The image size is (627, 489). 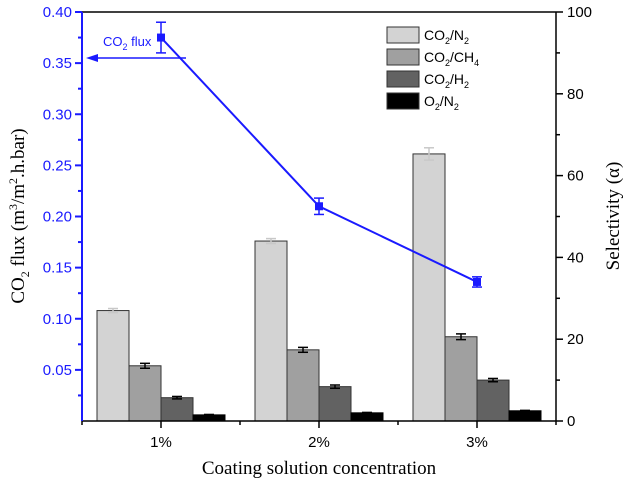 I want to click on bar-co2-n2-1pct, so click(x=113, y=366).